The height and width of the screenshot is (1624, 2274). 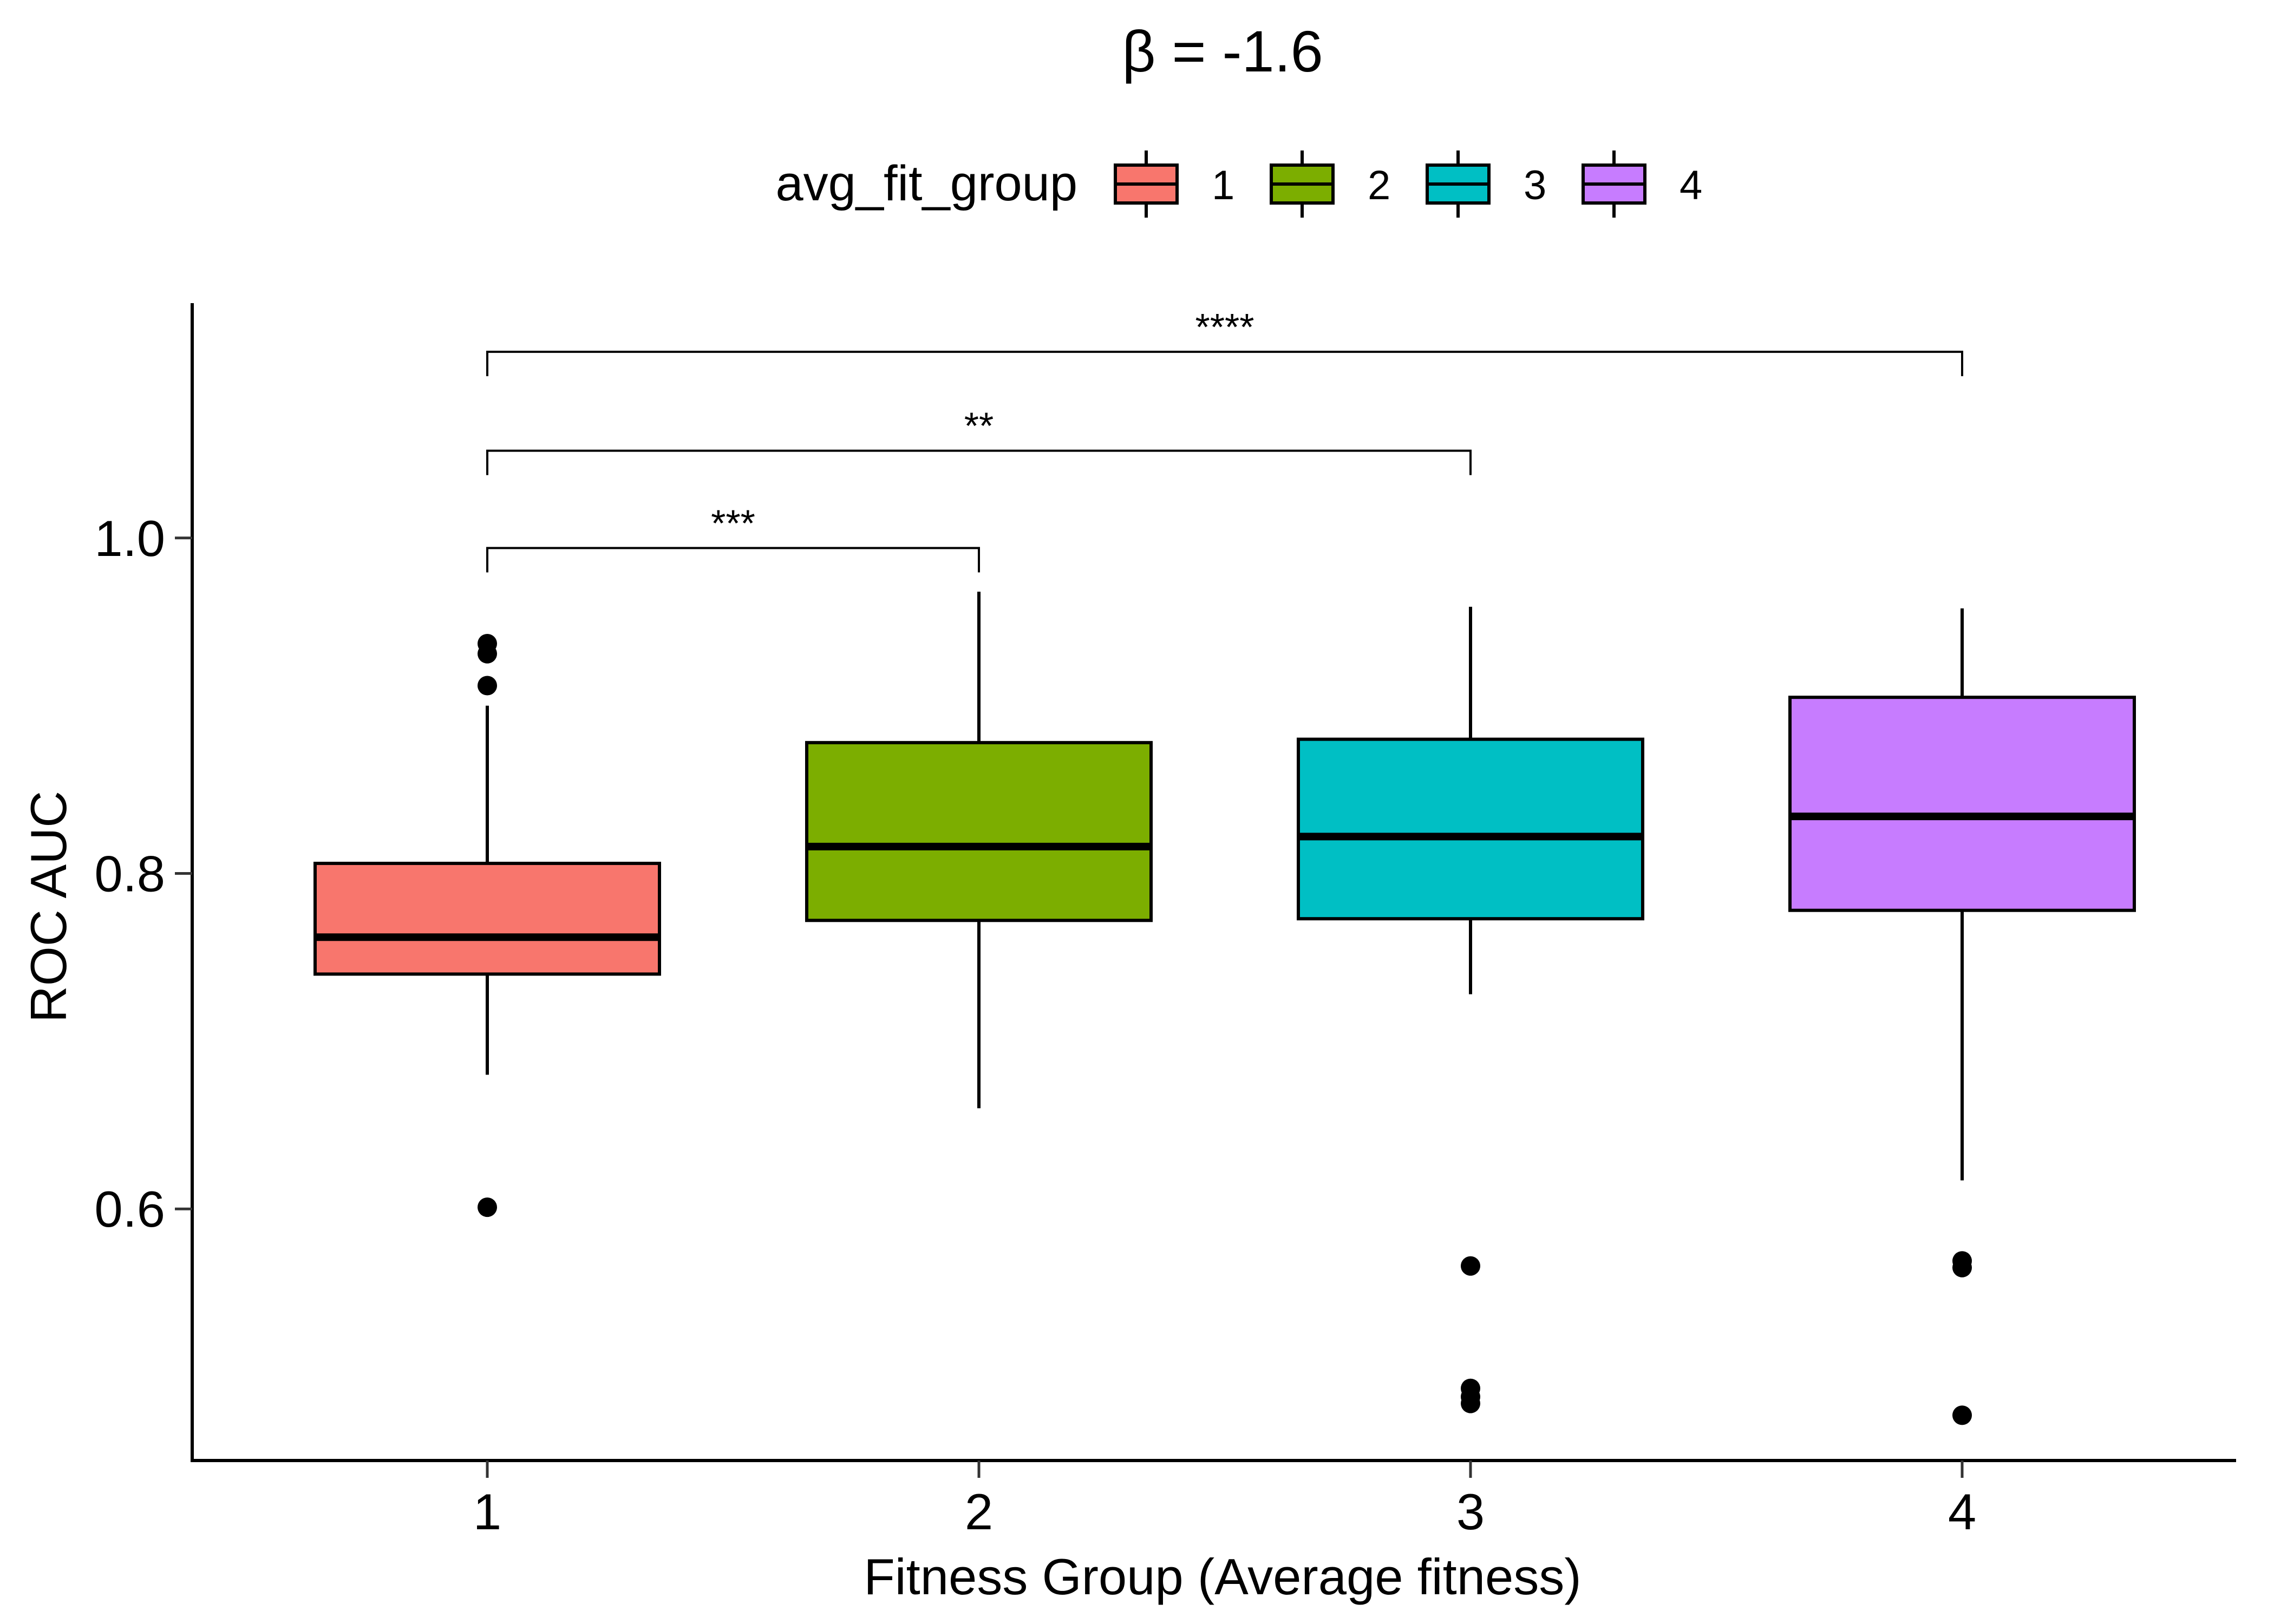 I want to click on significance-bracket: **, so click(x=979, y=440).